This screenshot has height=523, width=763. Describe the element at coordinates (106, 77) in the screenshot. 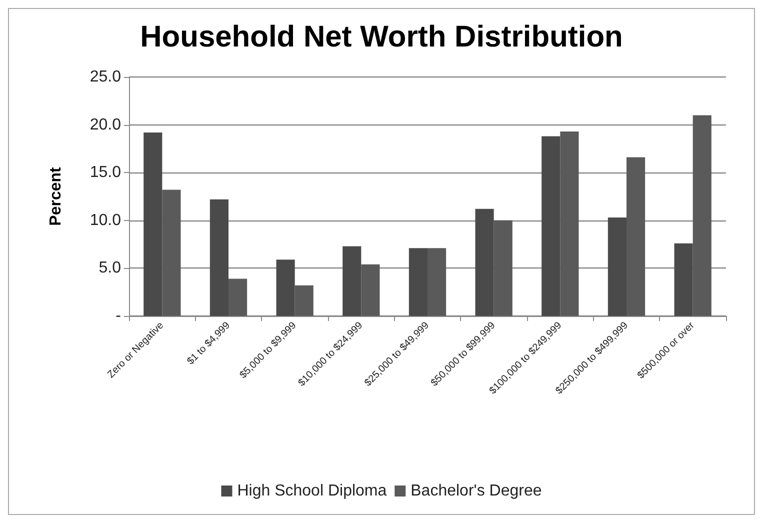

I see `y-tick-label: 25.0` at that location.